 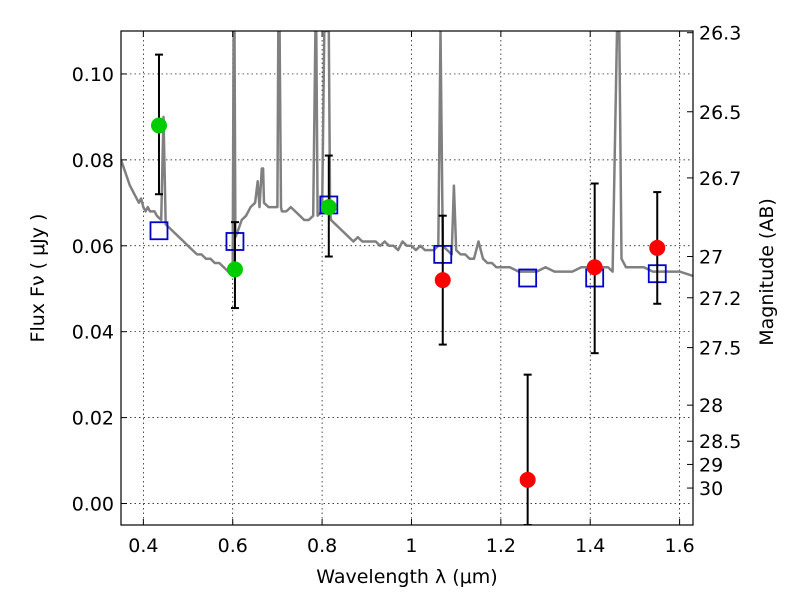 I want to click on right-tick-label: 27.2, so click(x=720, y=299).